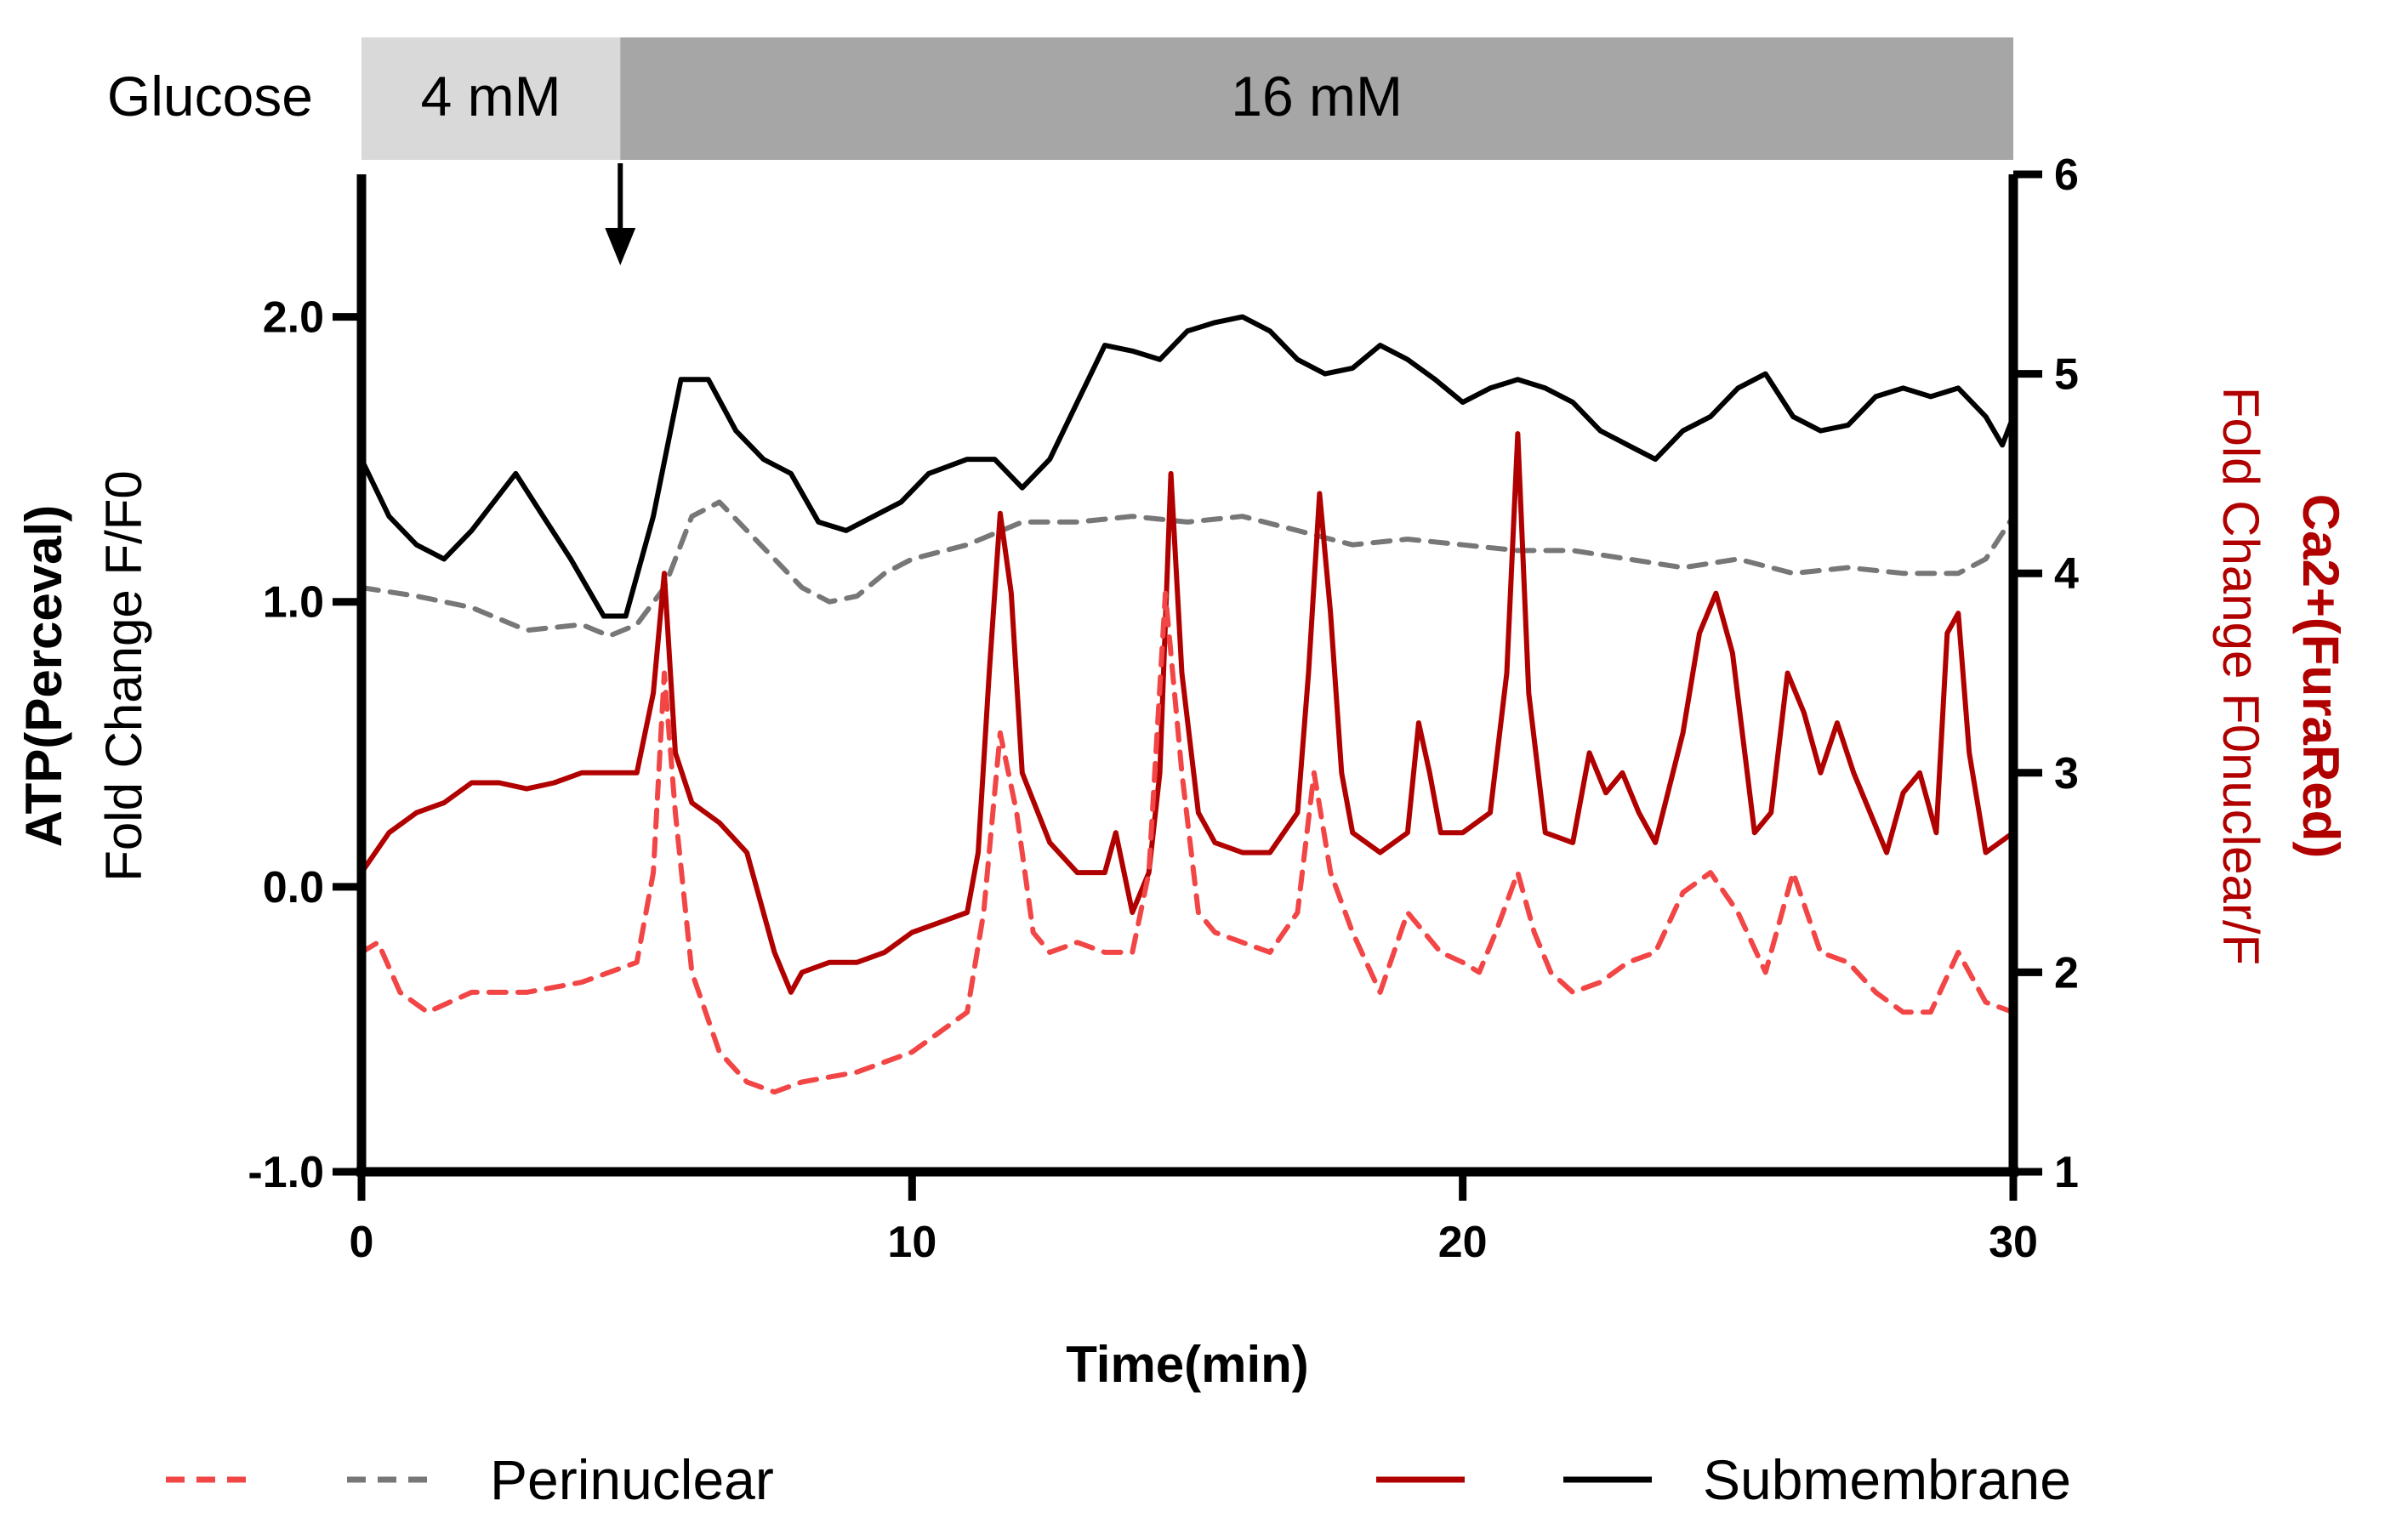  What do you see at coordinates (293, 887) in the screenshot?
I see `left-y-tick-label: 0.0` at bounding box center [293, 887].